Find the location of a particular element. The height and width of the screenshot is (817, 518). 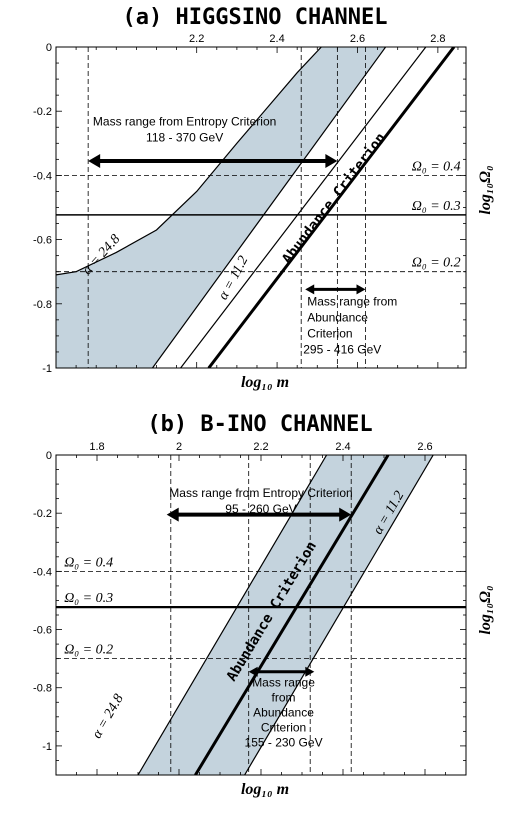

abundance-line is located at coordinates (292, 615).